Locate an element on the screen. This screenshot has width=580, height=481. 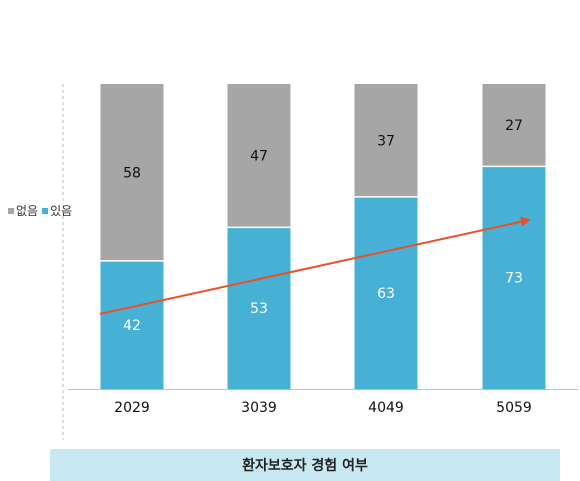
legend-item-yes: 있음 is located at coordinates (57, 210).